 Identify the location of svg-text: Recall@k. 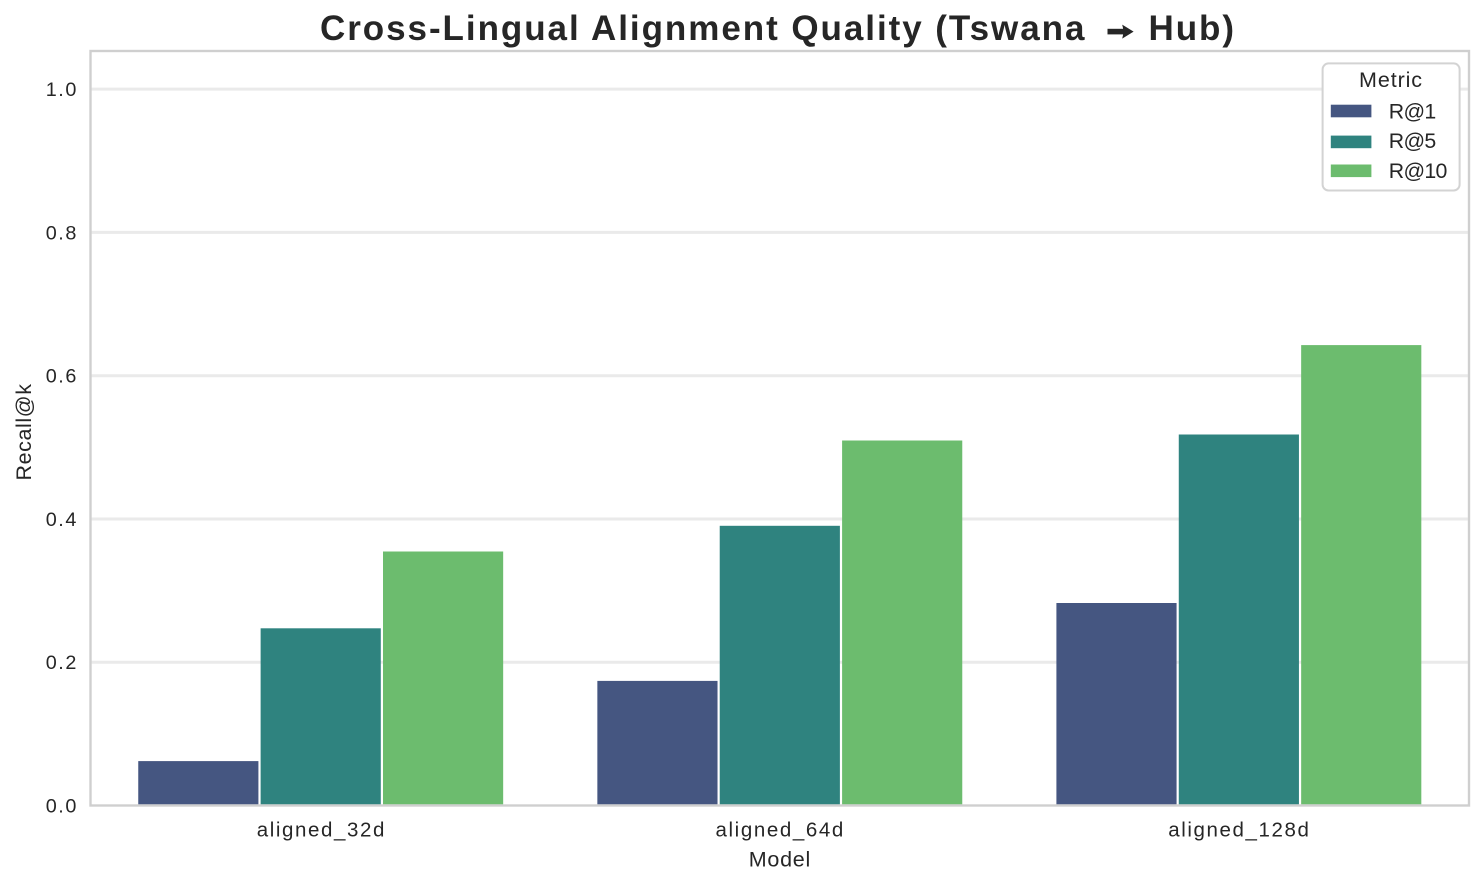
(24, 431).